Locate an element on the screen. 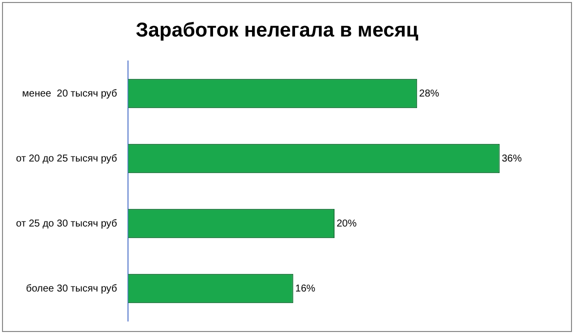 The width and height of the screenshot is (576, 336). y-tick-label: от 25 до 30 тысяч руб is located at coordinates (67, 224).